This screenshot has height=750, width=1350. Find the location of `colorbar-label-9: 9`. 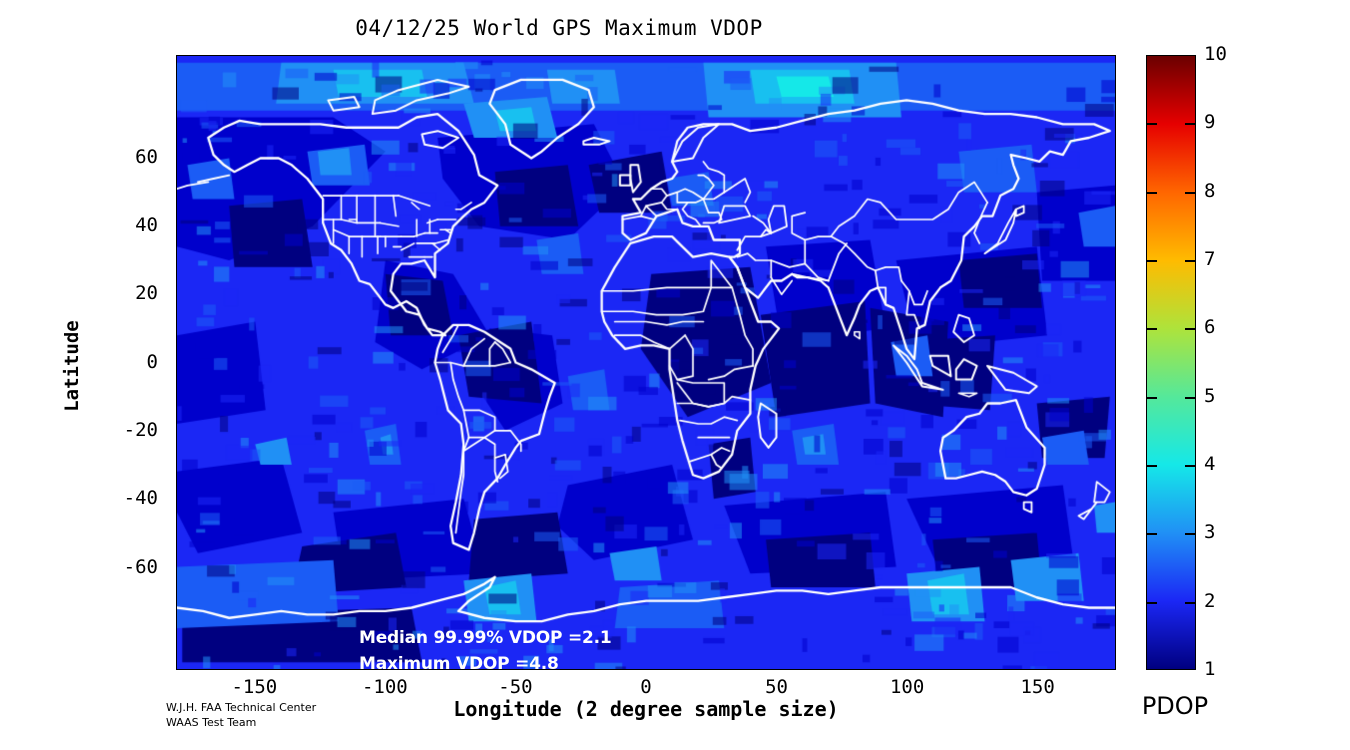

colorbar-label-9: 9 is located at coordinates (1210, 122).